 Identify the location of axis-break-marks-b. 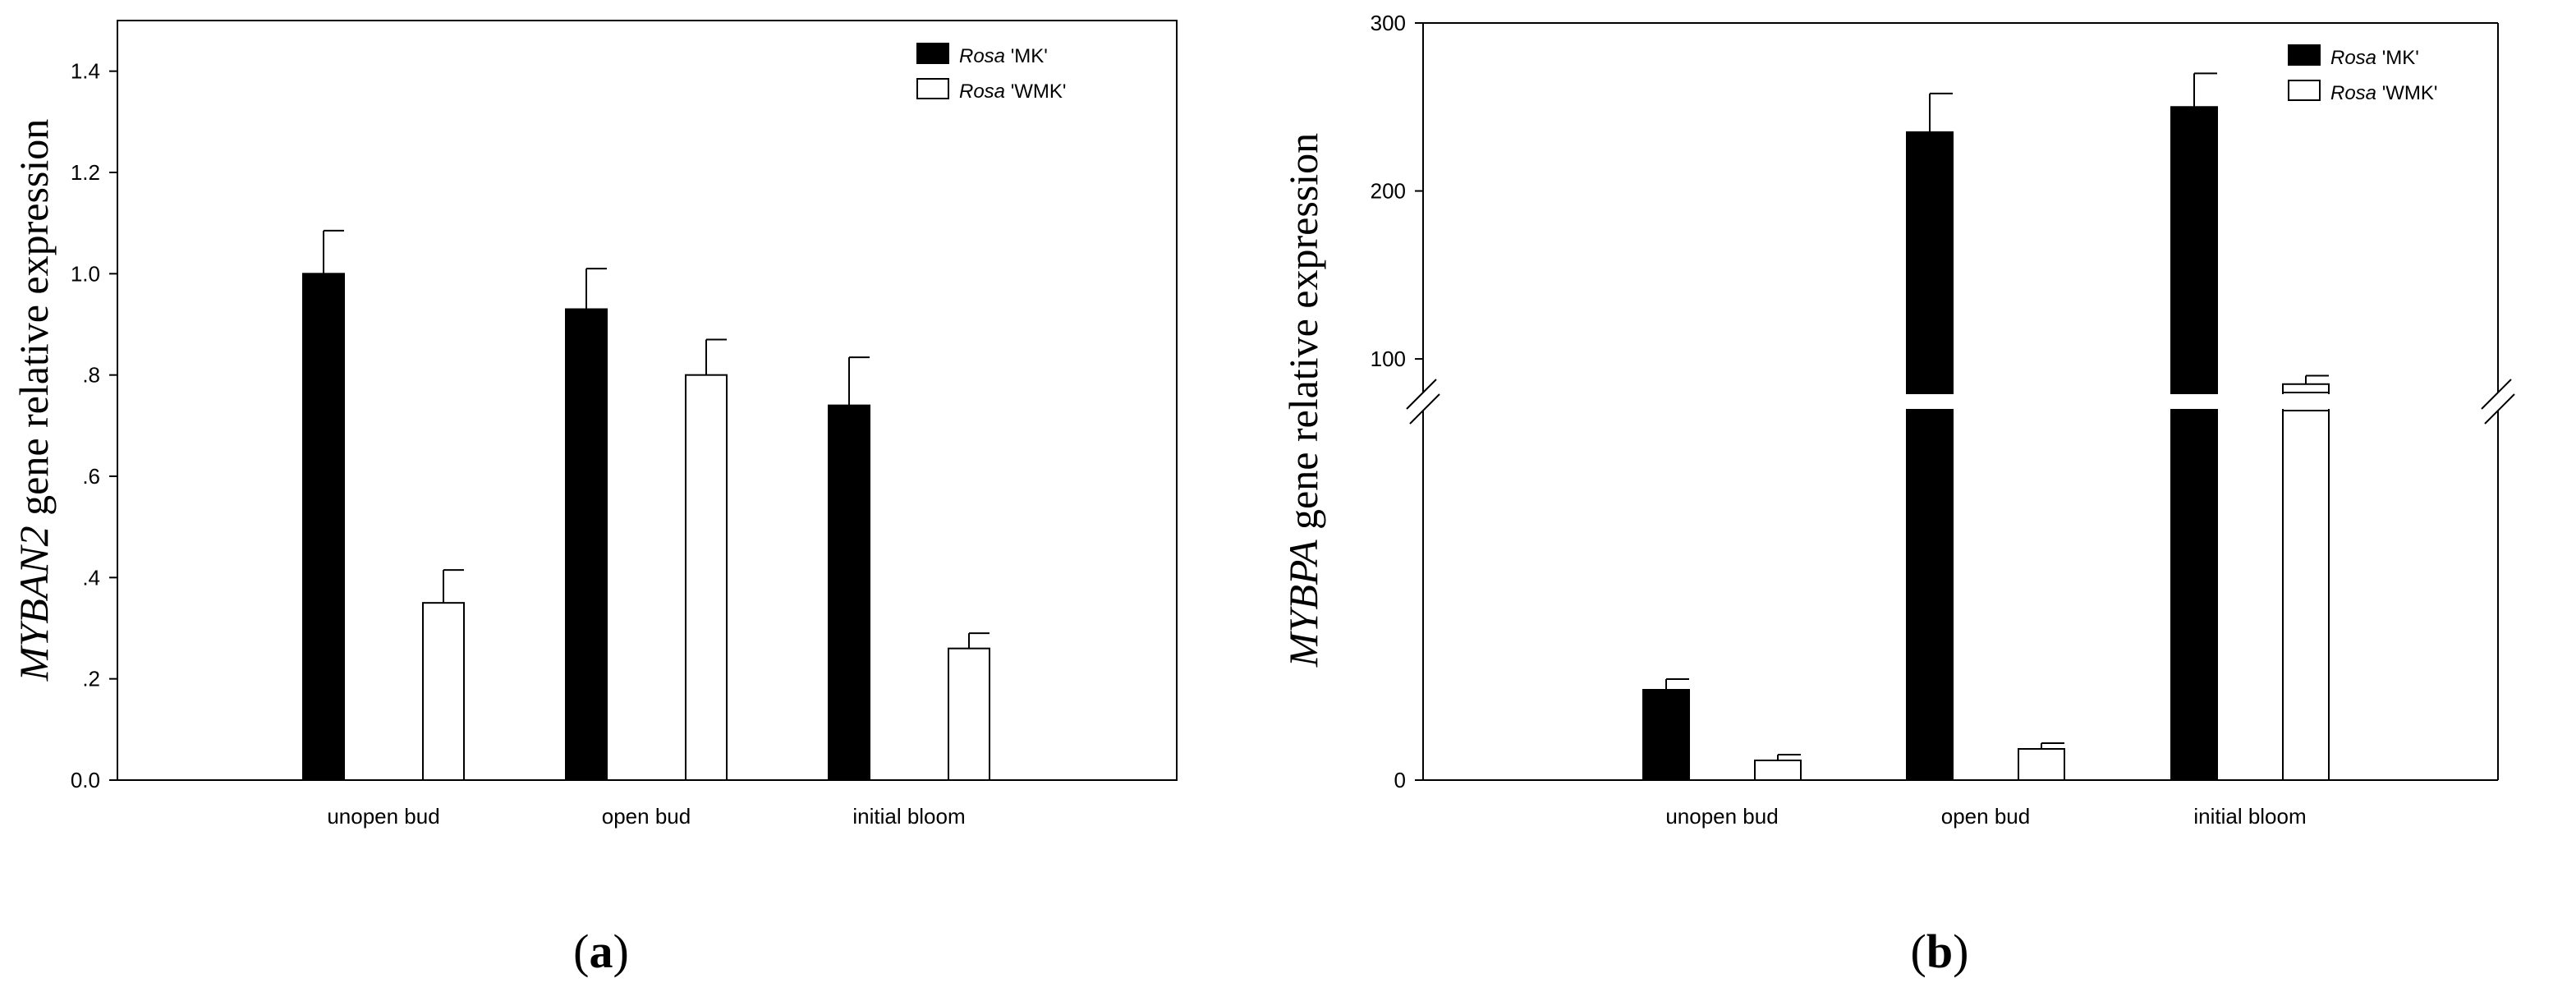
(1960, 402).